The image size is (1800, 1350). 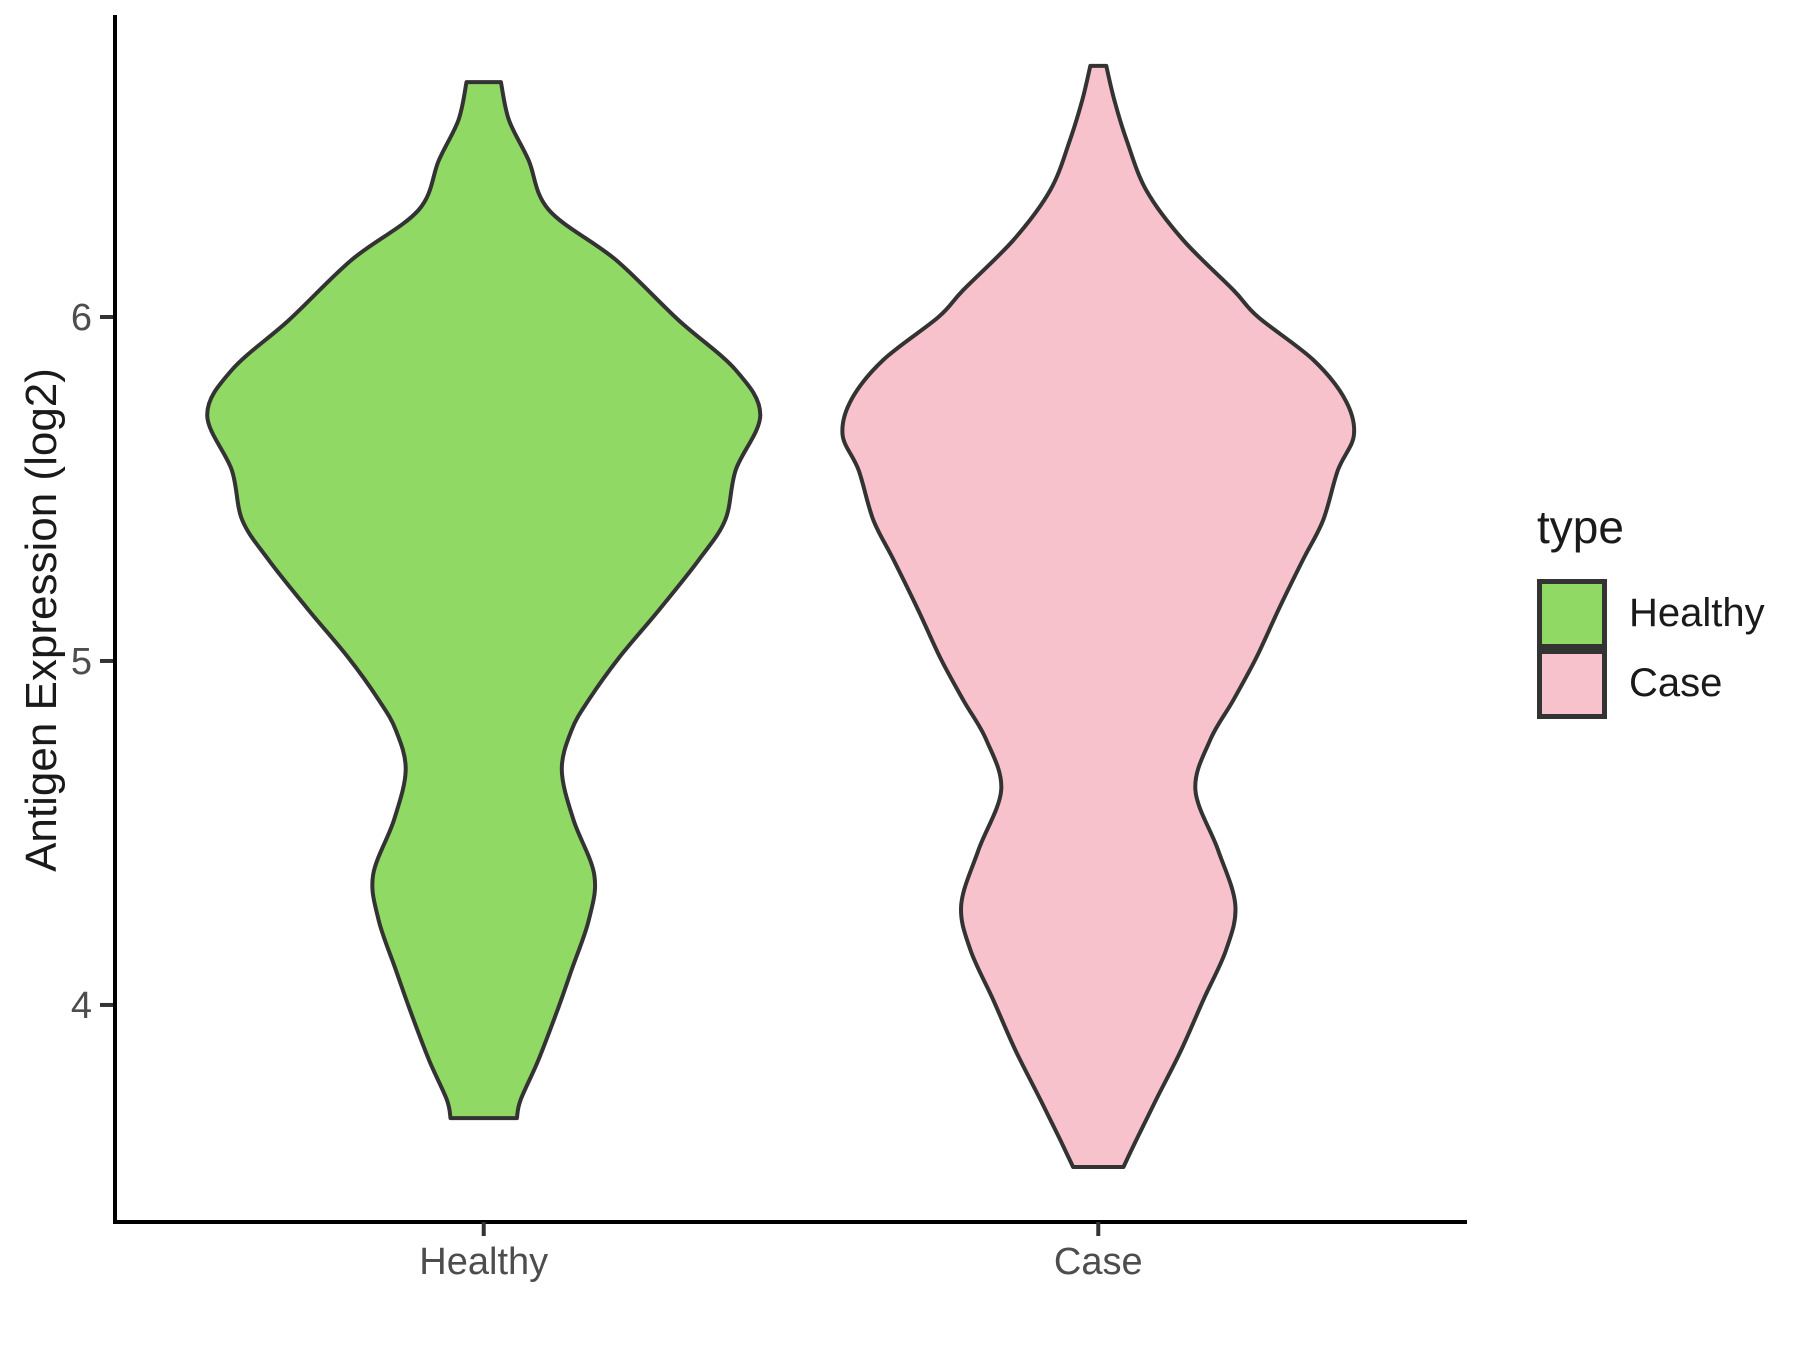 I want to click on legend-title: type, so click(x=1580, y=527).